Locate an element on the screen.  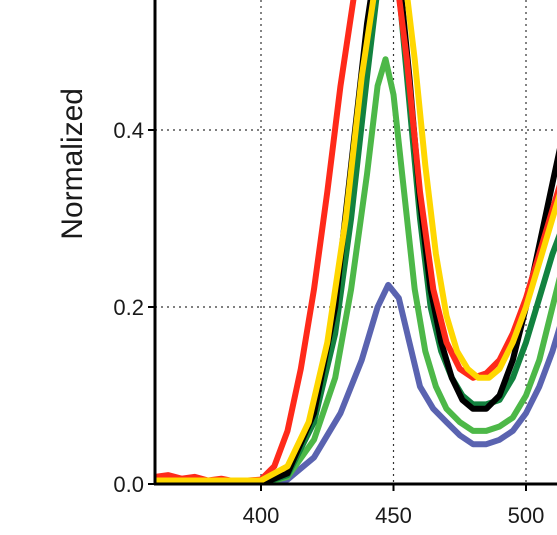
y-tick-label-2: 0.4 is located at coordinates (128, 130).